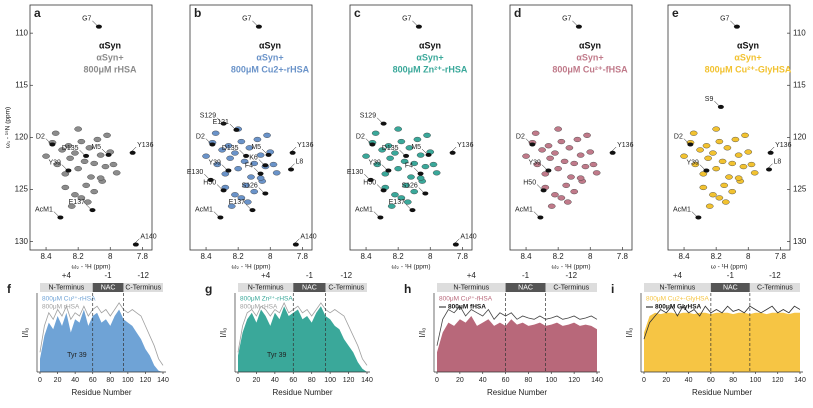 The height and width of the screenshot is (408, 813). I want to click on panel-letter: b, so click(197, 13).